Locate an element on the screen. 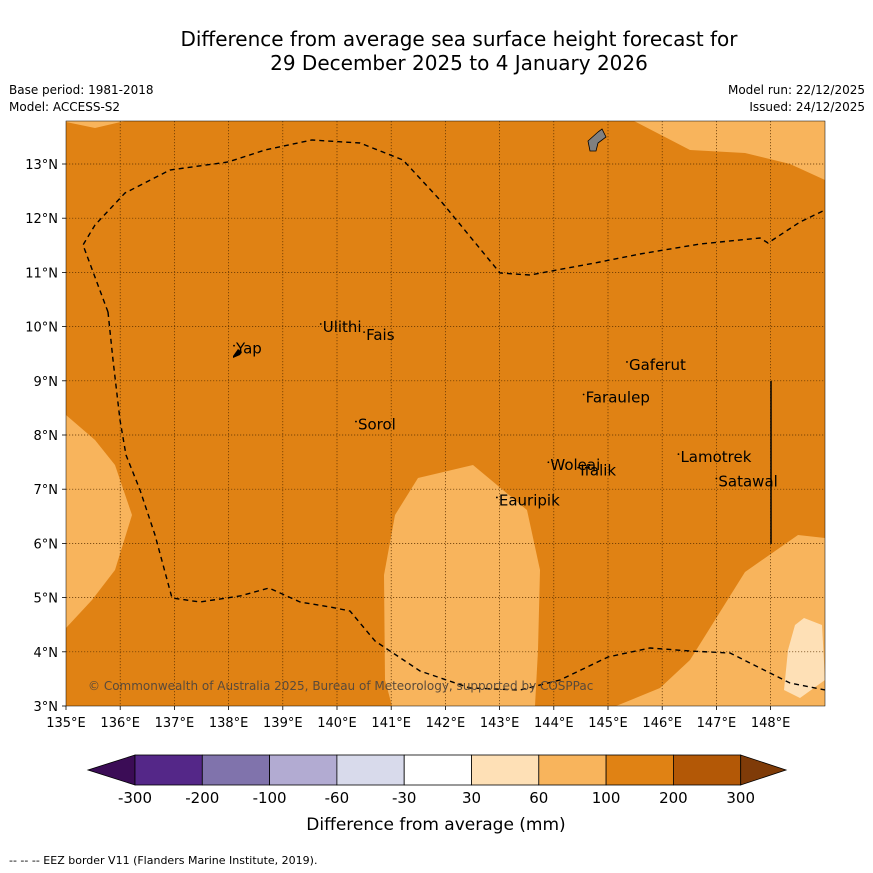 The image size is (873, 873). lon-tick-label: 135°E is located at coordinates (66, 723).